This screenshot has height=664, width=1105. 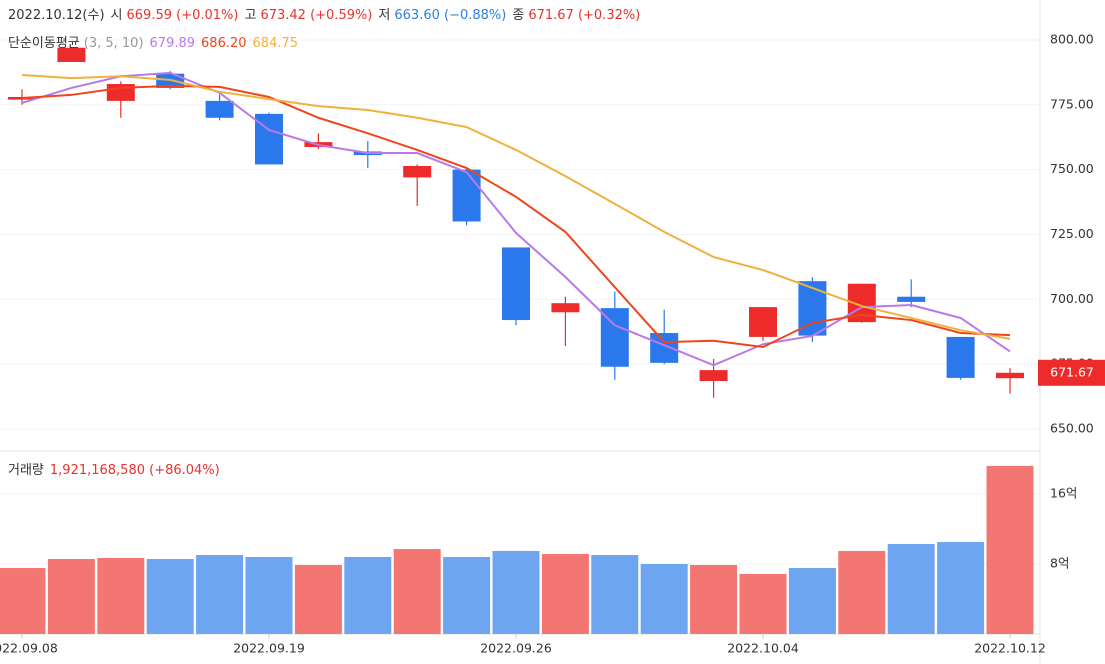 I want to click on y-tick-label: 775.00, so click(x=1072, y=103).